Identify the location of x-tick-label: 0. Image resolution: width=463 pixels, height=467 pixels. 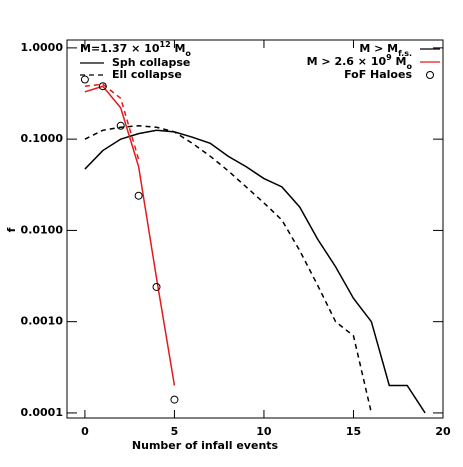
(85, 431).